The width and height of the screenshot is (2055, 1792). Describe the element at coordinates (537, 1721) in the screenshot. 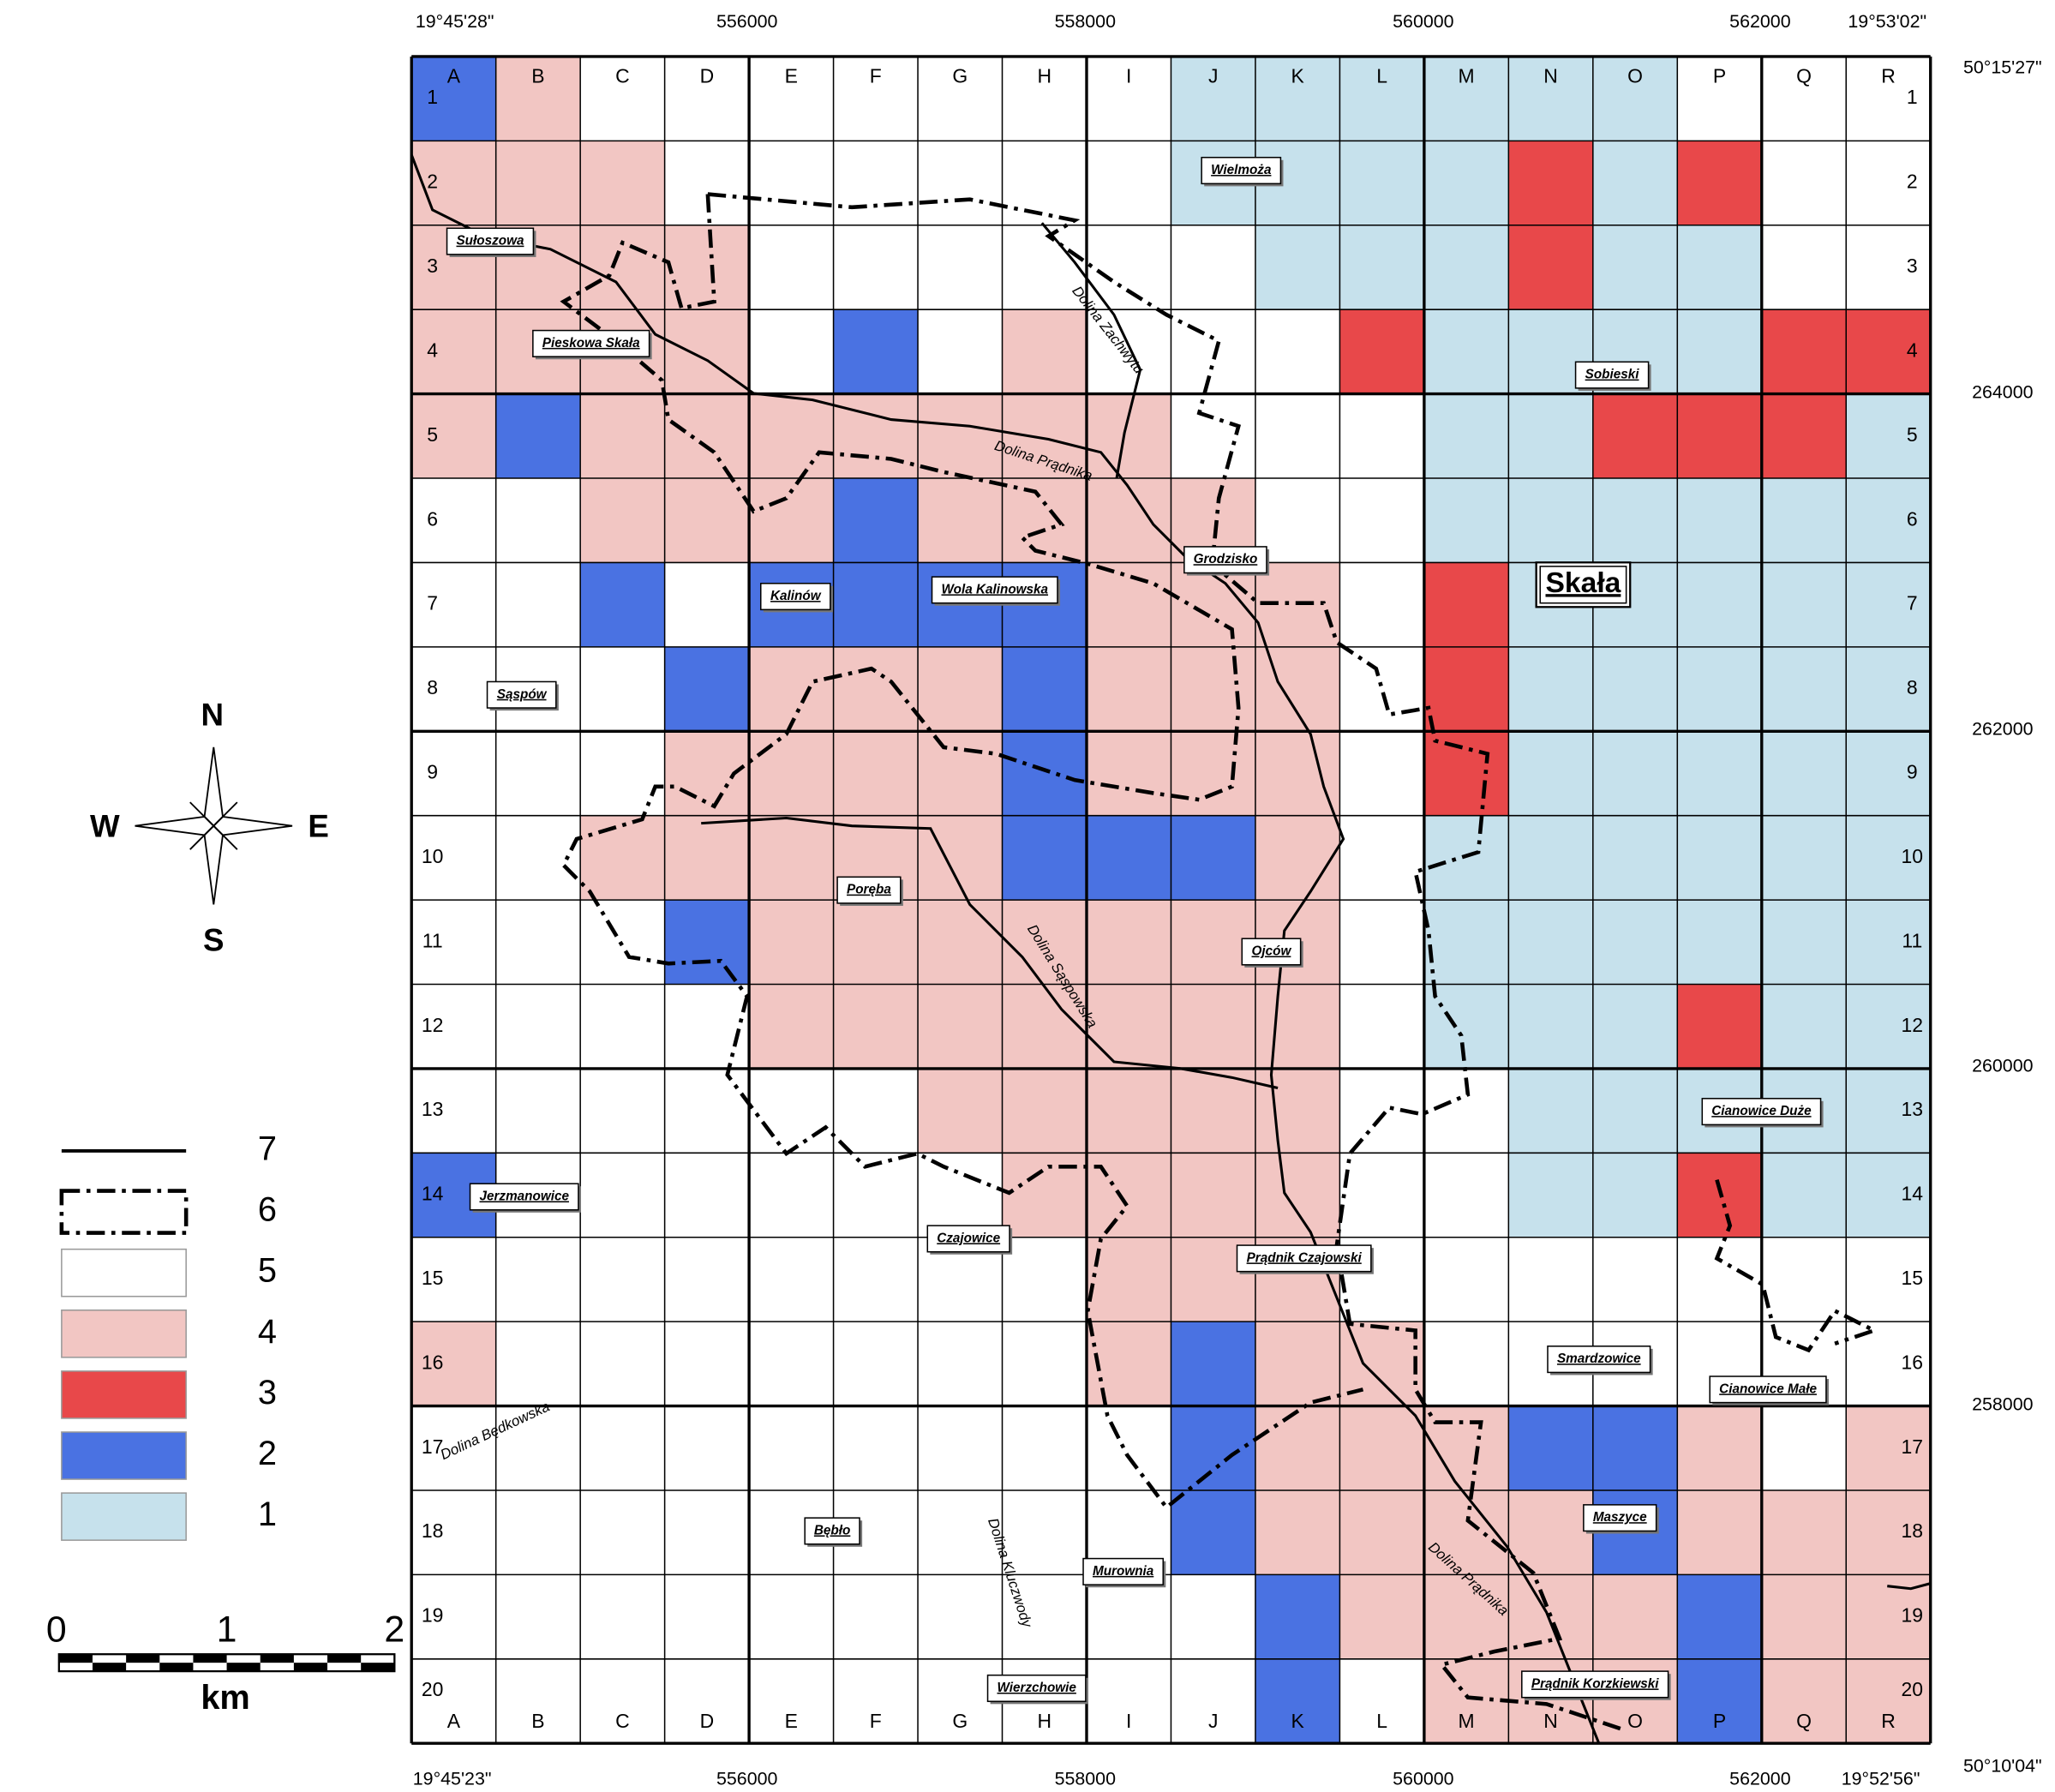

I see `column-label: B` at that location.